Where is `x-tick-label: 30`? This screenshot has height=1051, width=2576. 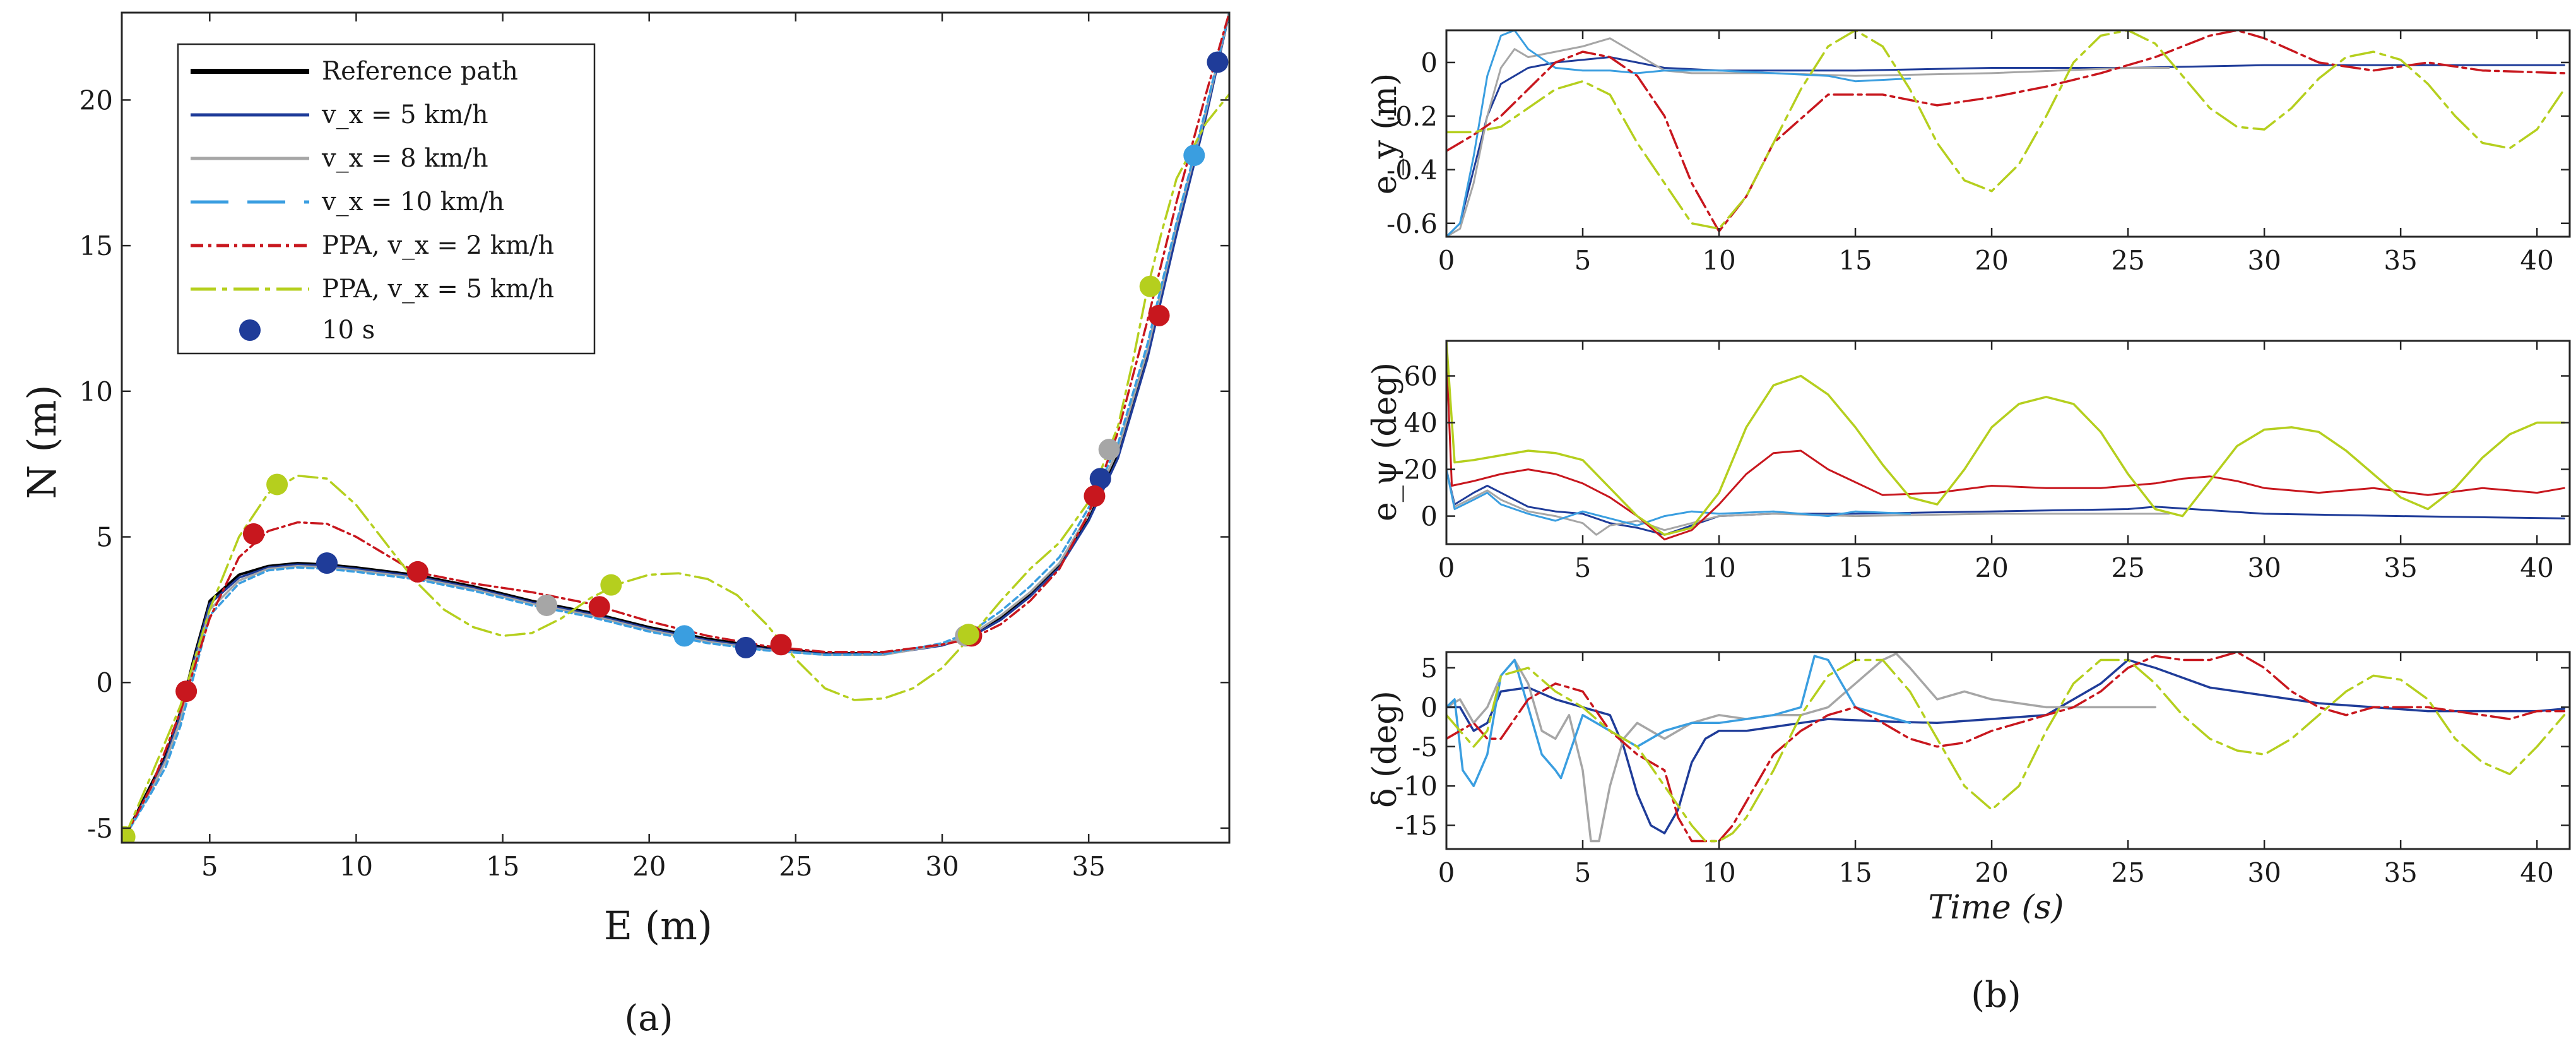 x-tick-label: 30 is located at coordinates (2264, 260).